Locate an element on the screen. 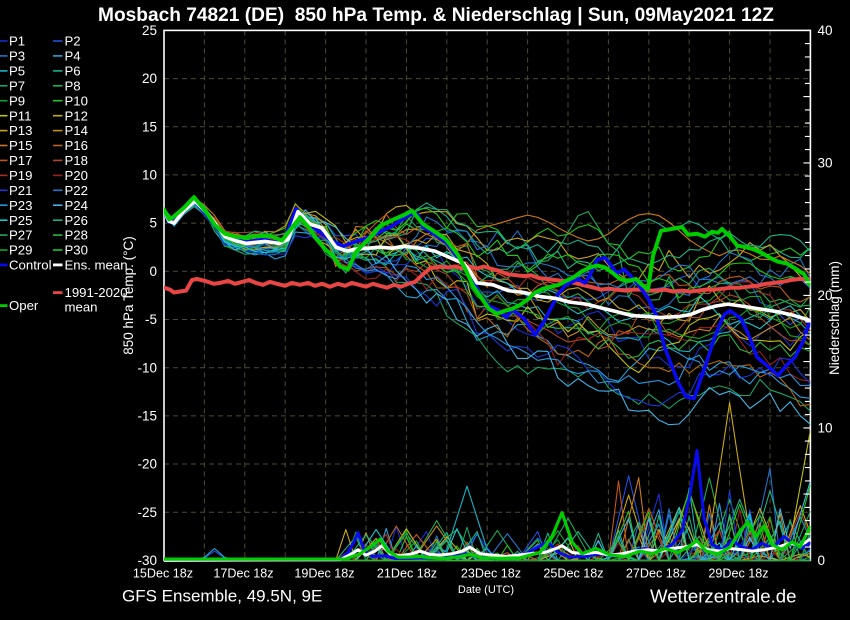  svg-text: 40 is located at coordinates (825, 30).